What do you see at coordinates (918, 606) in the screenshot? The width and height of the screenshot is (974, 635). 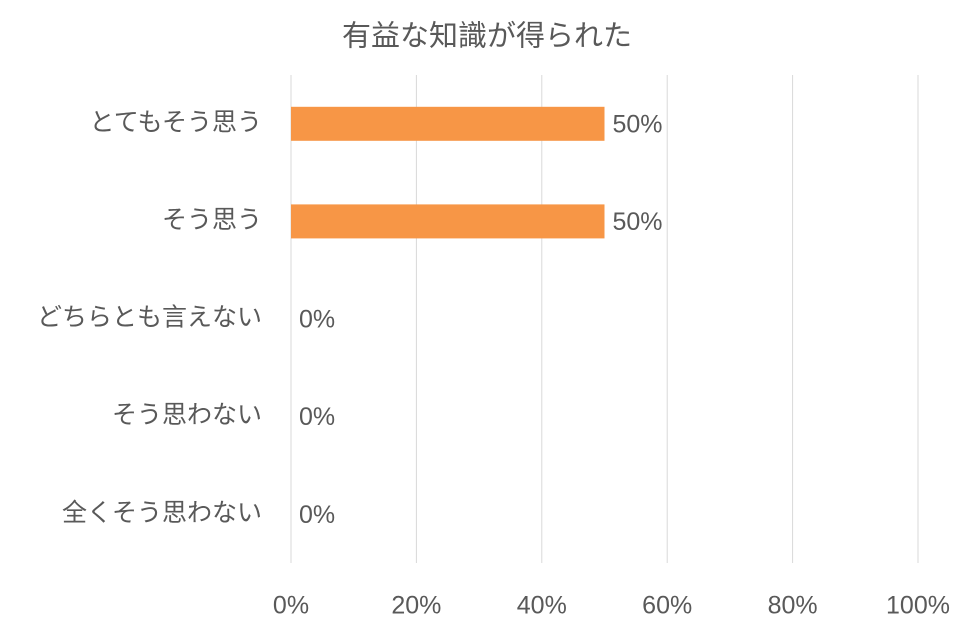 I see `x-tick-label: 100%` at bounding box center [918, 606].